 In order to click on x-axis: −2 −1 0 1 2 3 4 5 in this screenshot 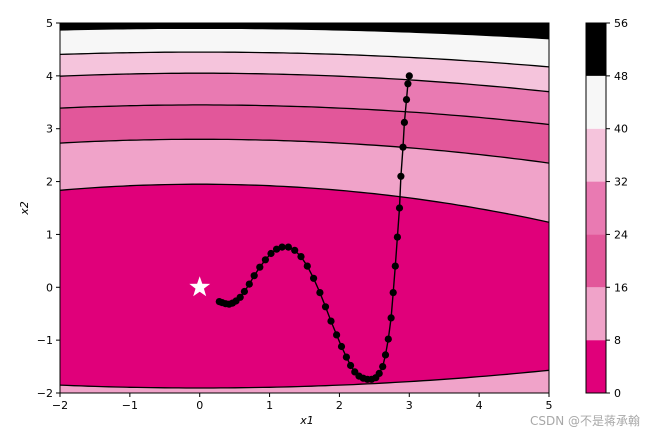, I will do `click(302, 402)`.